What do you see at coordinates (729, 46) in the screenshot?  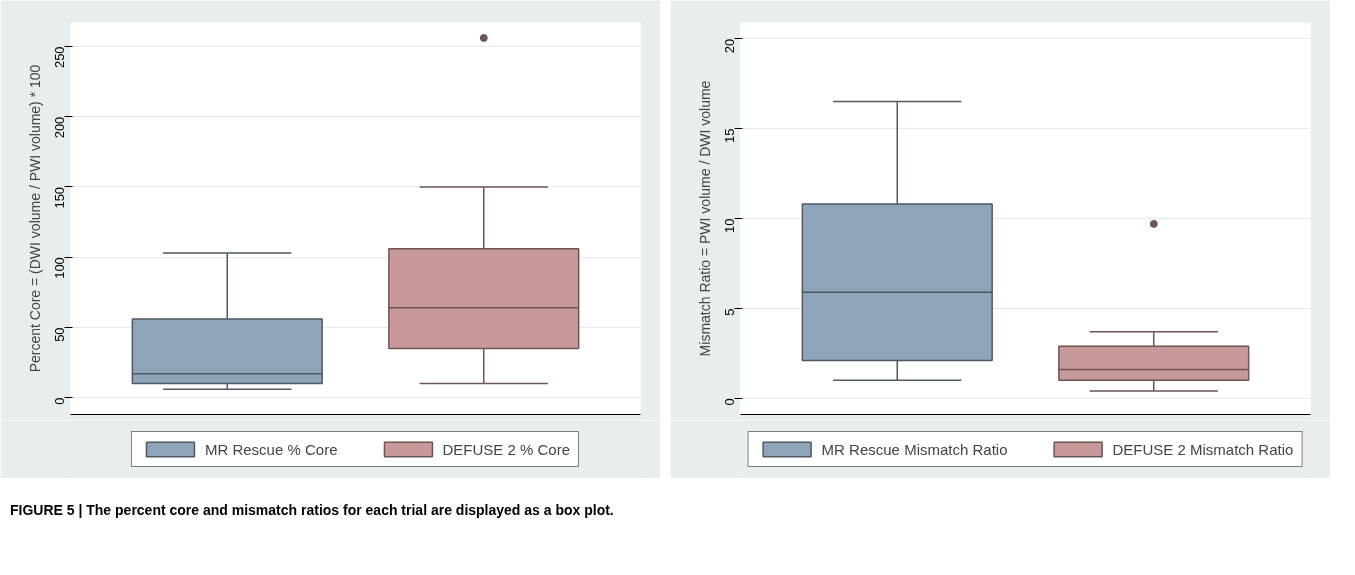 I see `y-tick-label: 20` at bounding box center [729, 46].